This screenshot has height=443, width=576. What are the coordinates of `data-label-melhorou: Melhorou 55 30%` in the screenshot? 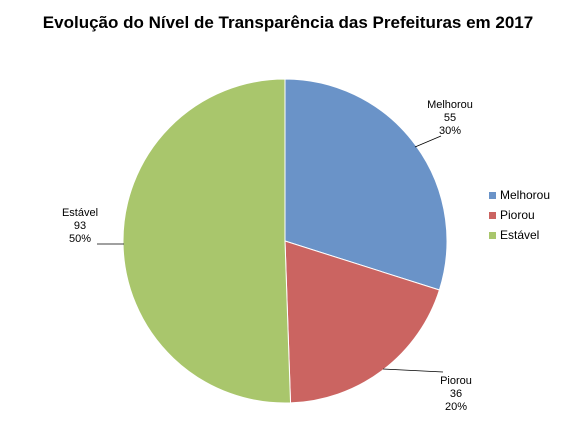 It's located at (450, 118).